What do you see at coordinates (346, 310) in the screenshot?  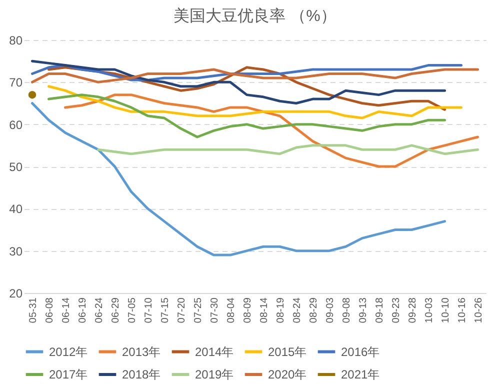 I see `x-tick-label: 09-08` at bounding box center [346, 310].